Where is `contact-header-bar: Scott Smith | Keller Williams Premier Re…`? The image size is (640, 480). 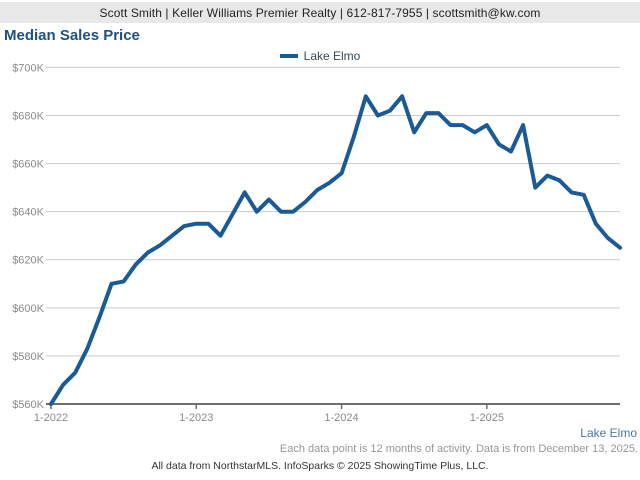 contact-header-bar: Scott Smith | Keller Williams Premier Re… is located at coordinates (320, 12).